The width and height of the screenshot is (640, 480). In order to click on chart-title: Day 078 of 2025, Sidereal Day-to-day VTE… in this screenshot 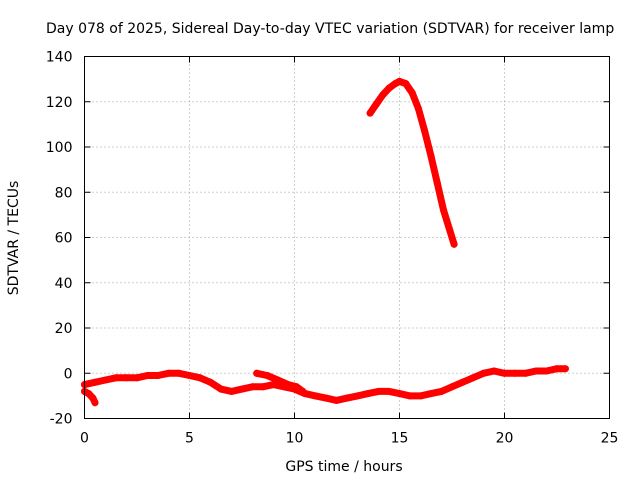, I will do `click(330, 29)`.